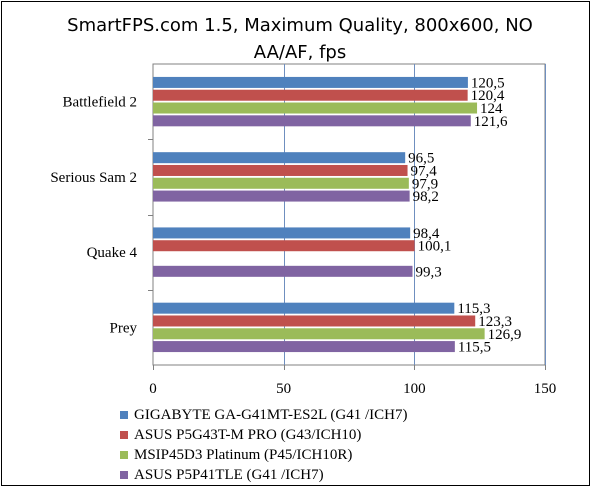 The width and height of the screenshot is (593, 489). What do you see at coordinates (424, 171) in the screenshot?
I see `data-label: 97,4` at bounding box center [424, 171].